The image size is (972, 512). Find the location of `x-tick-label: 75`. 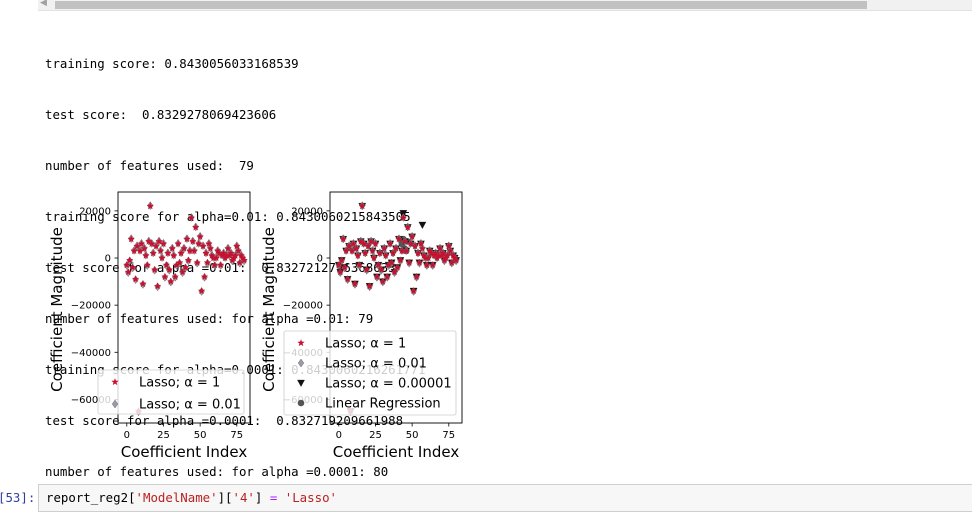

x-tick-label: 75 is located at coordinates (236, 435).